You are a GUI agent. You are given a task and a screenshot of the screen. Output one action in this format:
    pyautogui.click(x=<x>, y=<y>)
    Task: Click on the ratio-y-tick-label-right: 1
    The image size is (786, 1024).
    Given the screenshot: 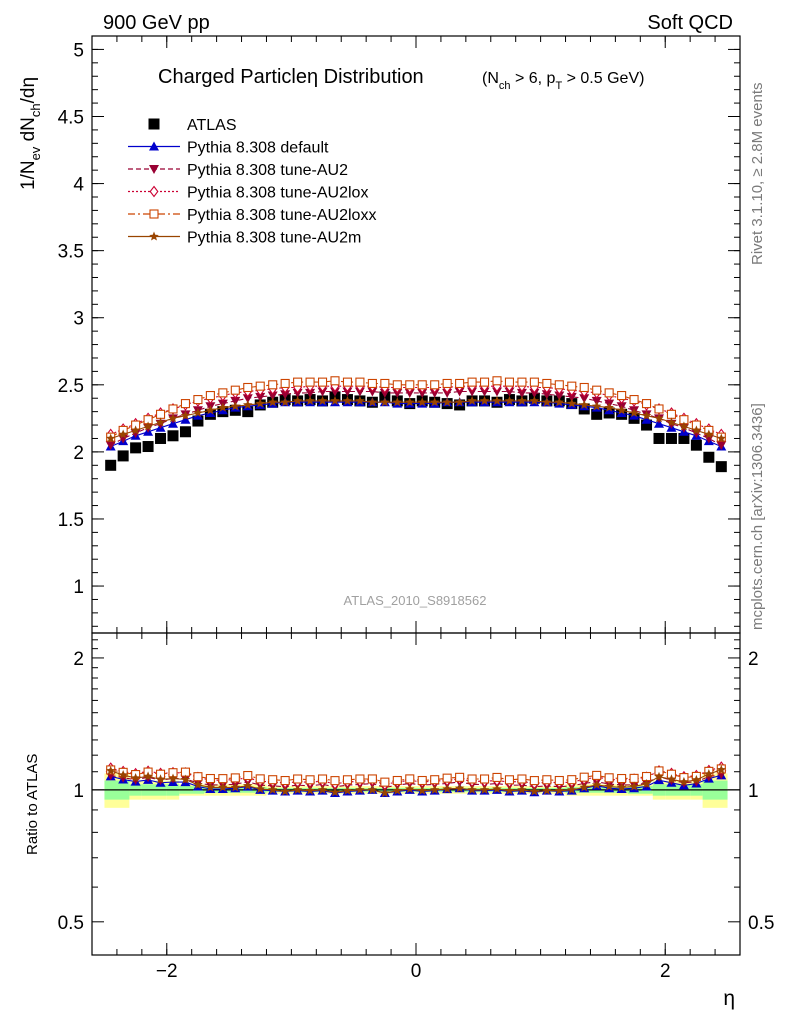 What is the action you would take?
    pyautogui.click(x=753, y=791)
    